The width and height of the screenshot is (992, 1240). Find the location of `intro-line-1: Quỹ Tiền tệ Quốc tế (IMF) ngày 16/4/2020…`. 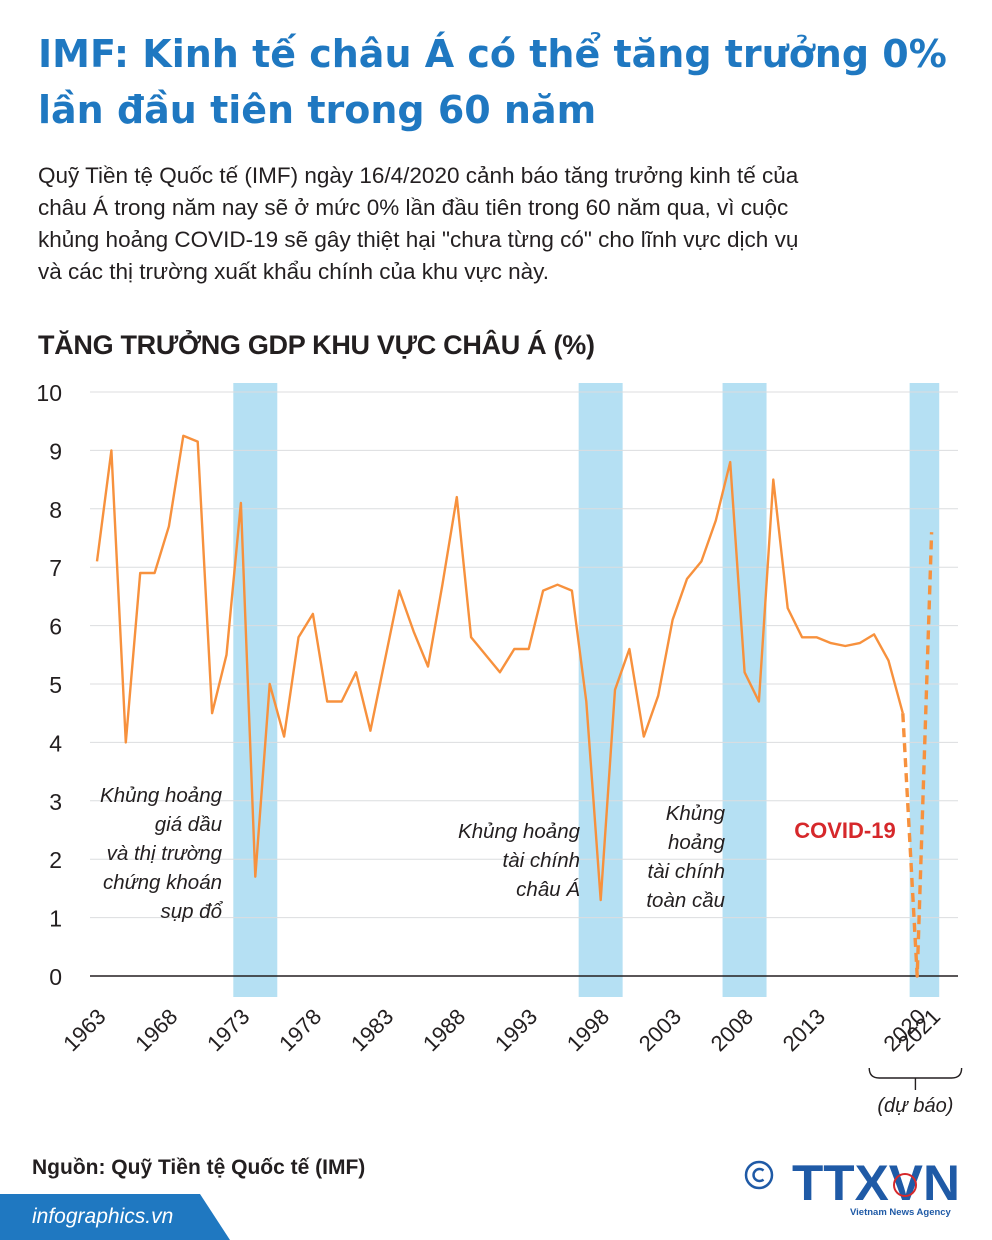

intro-line-1: Quỹ Tiền tệ Quốc tế (IMF) ngày 16/4/2020… is located at coordinates (418, 175).